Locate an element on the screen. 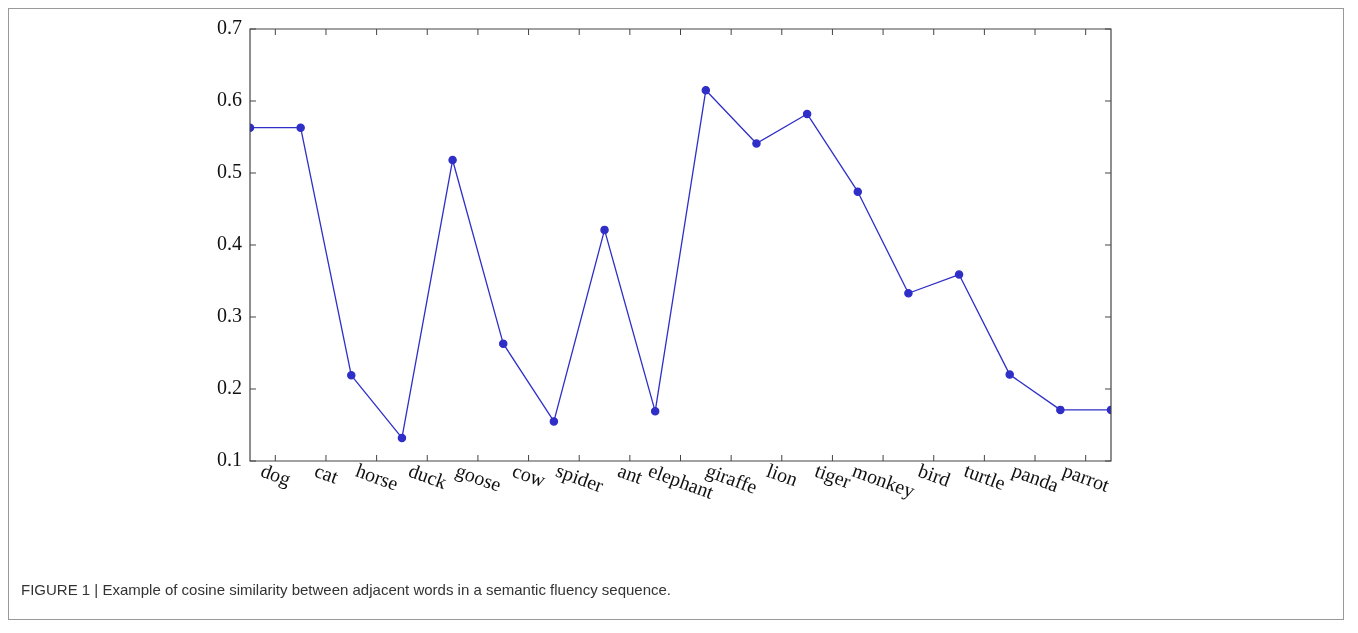 This screenshot has width=1358, height=633. x-tick-label: lion is located at coordinates (782, 474).